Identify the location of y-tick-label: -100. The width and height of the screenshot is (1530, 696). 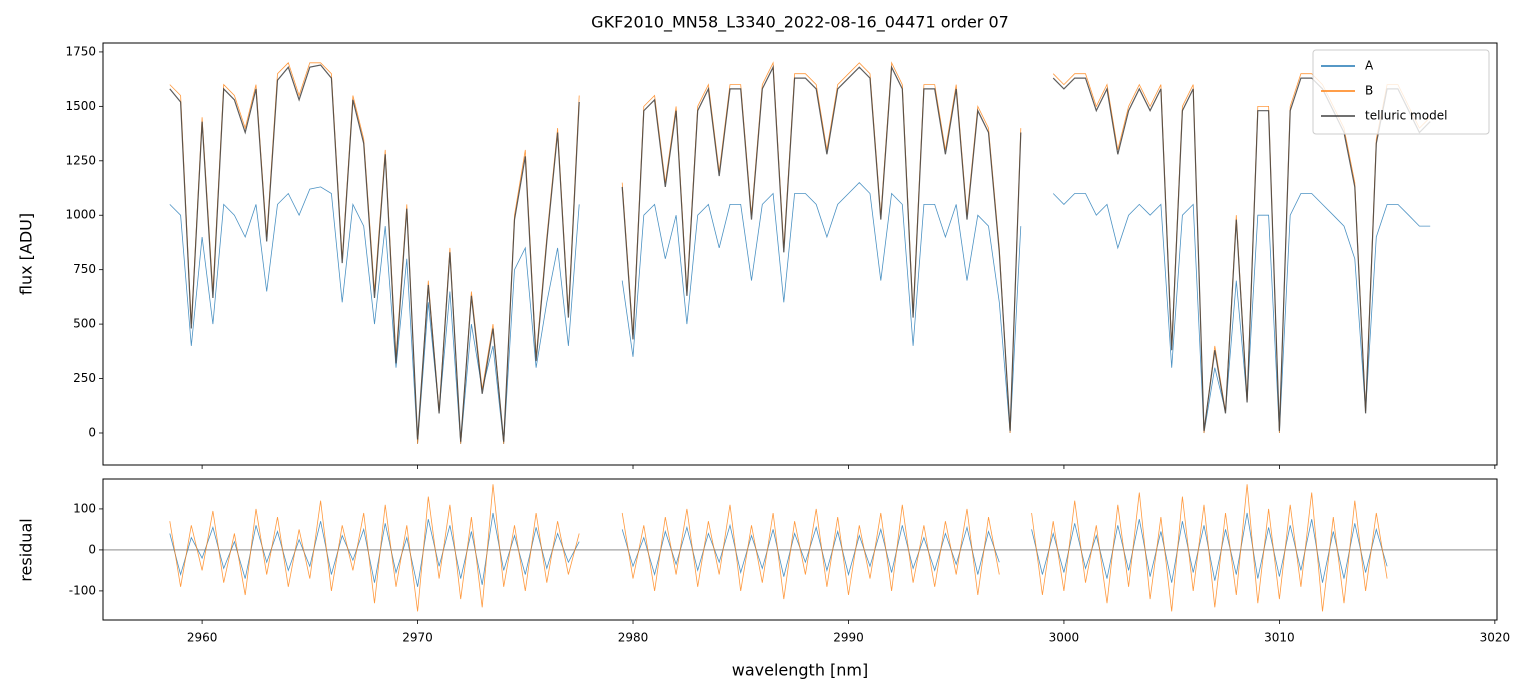
(82, 590).